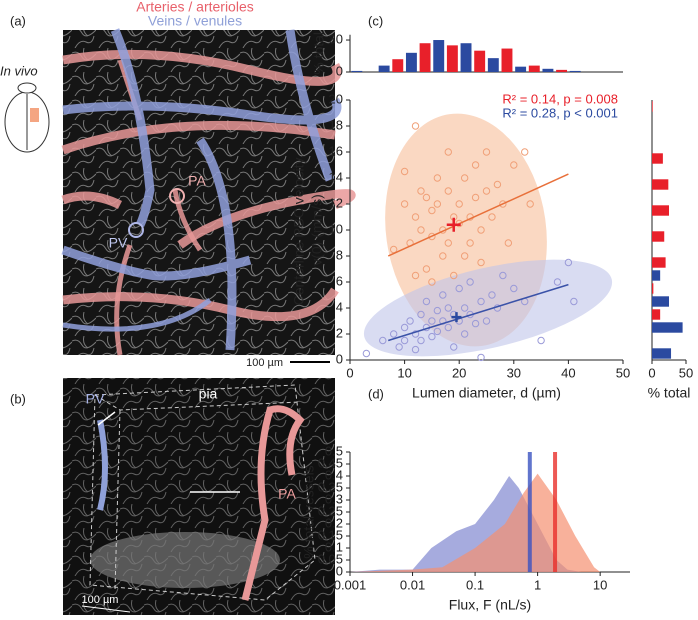  I want to click on y-tick-label: 0.45, so click(330, 462).